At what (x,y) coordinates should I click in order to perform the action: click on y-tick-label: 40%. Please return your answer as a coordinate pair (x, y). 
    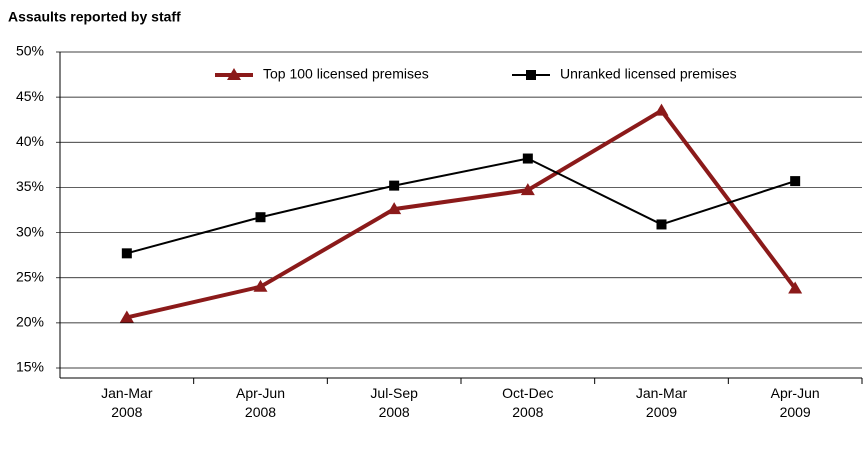
    Looking at the image, I should click on (30, 141).